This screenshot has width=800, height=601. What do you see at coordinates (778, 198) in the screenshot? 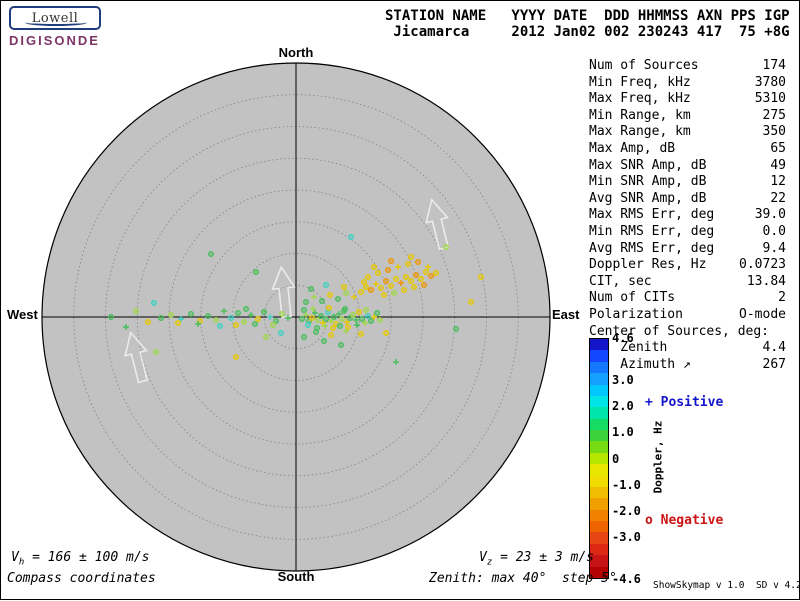
I see `stat-value: 22` at bounding box center [778, 198].